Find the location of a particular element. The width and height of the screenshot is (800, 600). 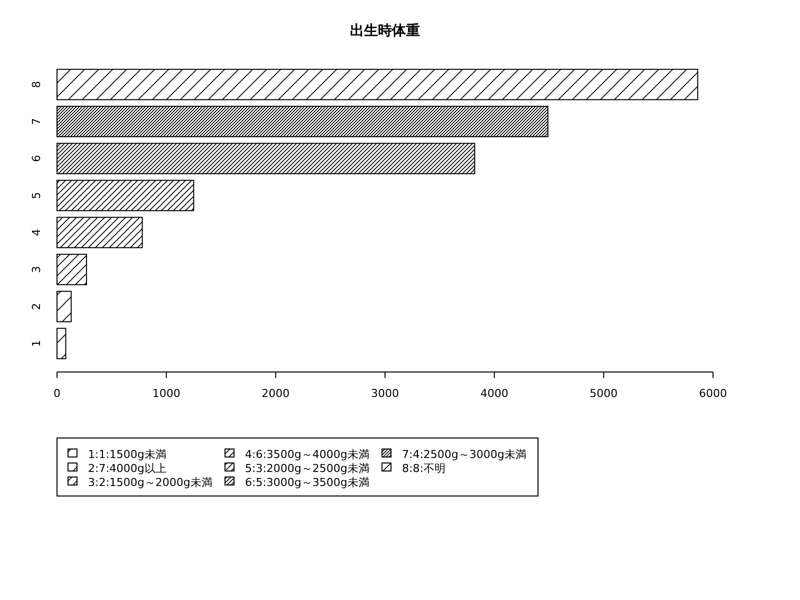

legend-label: 8:8:不明 is located at coordinates (424, 468).